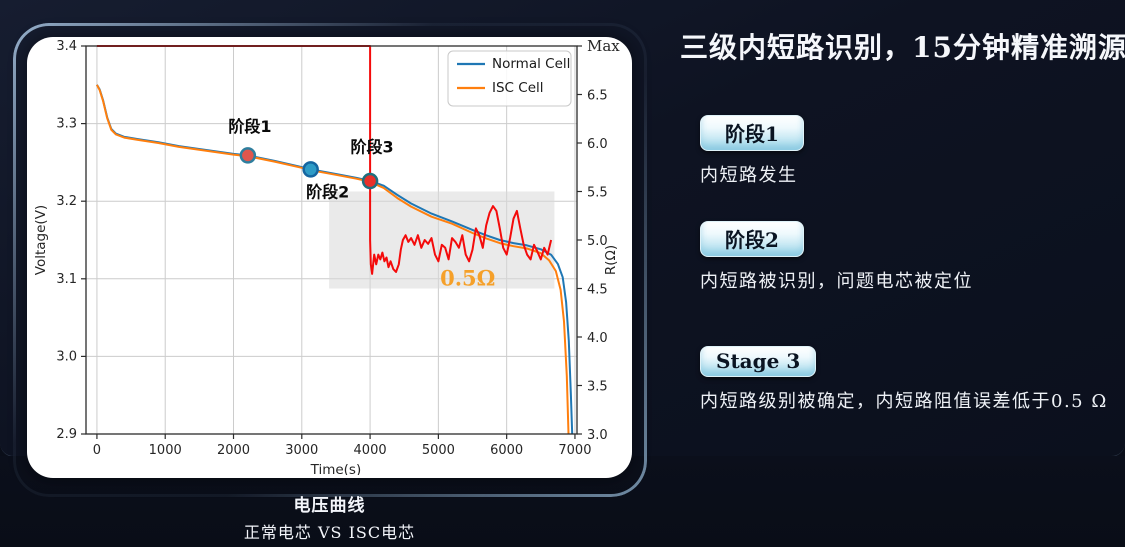 The height and width of the screenshot is (547, 1125). What do you see at coordinates (329, 517) in the screenshot?
I see `chart-caption: 电压曲线 正常电芯 VS ISC电芯` at bounding box center [329, 517].